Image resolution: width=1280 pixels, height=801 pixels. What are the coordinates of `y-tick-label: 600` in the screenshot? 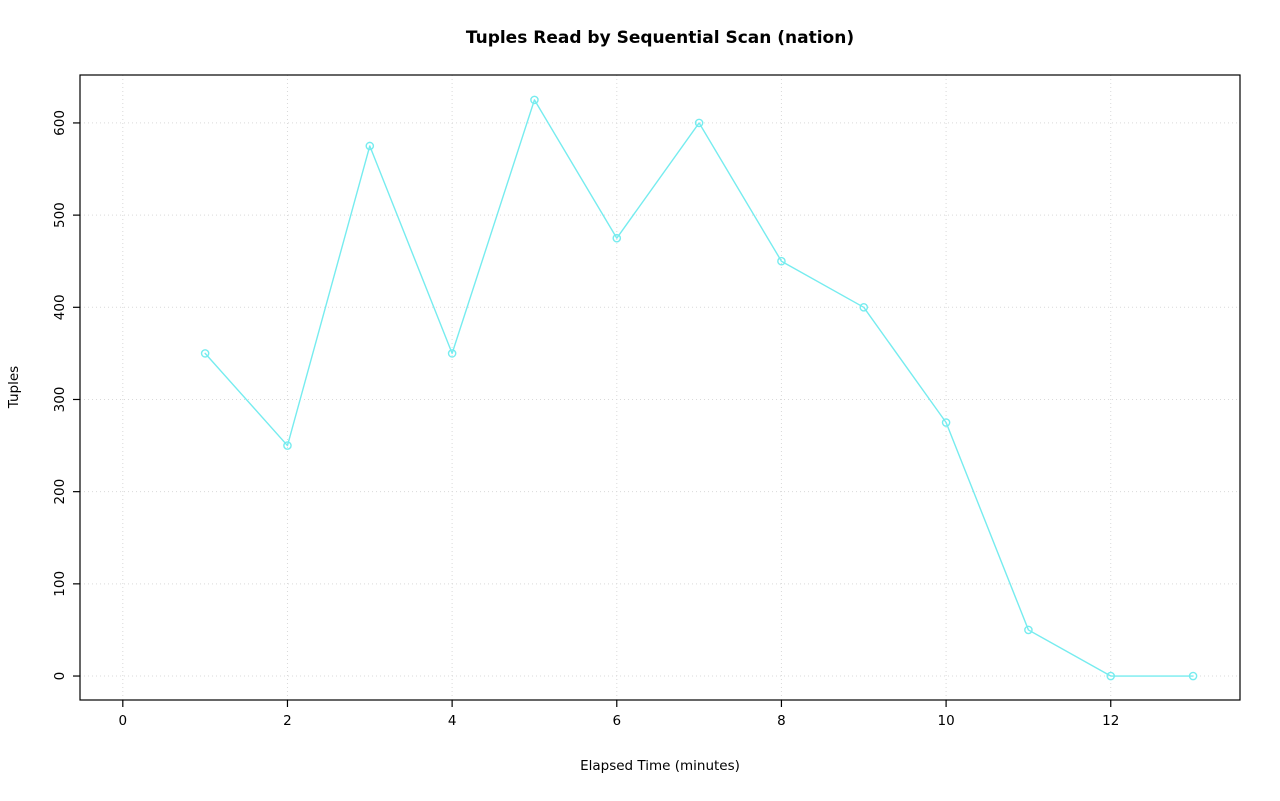 It's located at (60, 123).